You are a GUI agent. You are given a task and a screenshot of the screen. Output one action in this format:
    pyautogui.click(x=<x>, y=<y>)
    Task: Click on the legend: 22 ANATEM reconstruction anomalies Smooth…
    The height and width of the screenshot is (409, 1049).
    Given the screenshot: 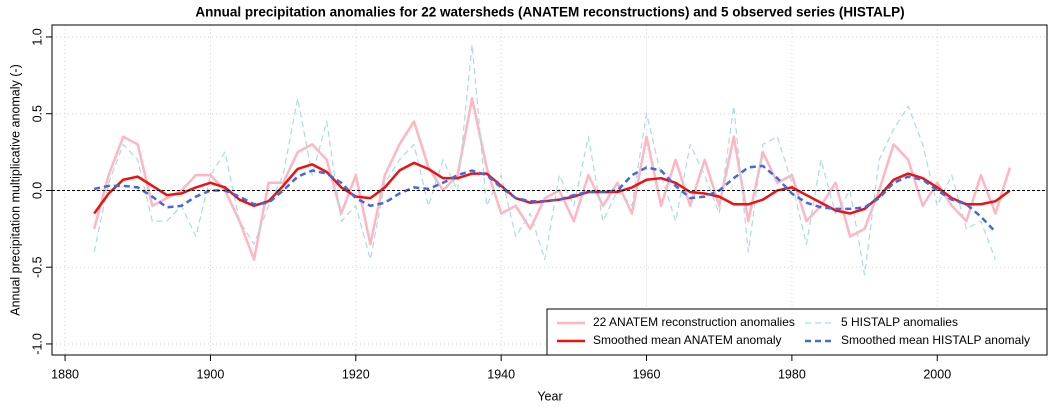 What is the action you would take?
    pyautogui.click(x=797, y=332)
    